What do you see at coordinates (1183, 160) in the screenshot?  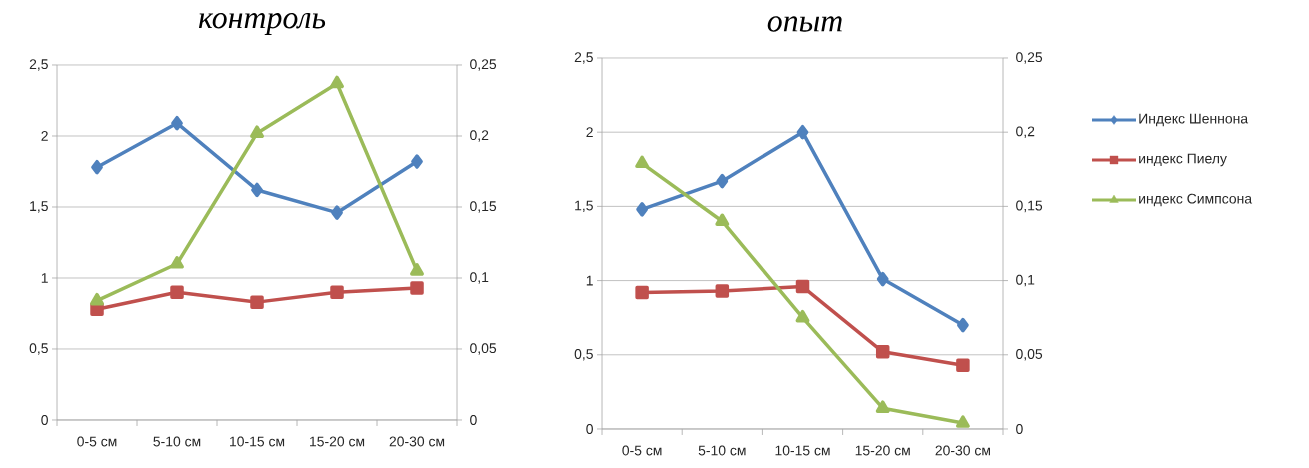 I see `legend-label: индекс Пиелу` at bounding box center [1183, 160].